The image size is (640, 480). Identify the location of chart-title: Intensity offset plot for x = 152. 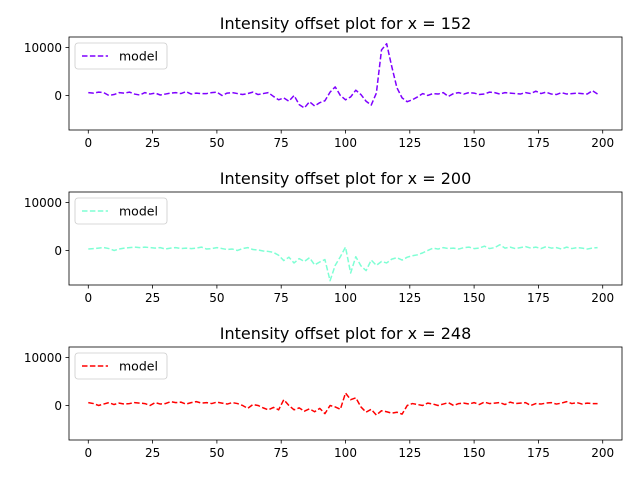
(346, 23).